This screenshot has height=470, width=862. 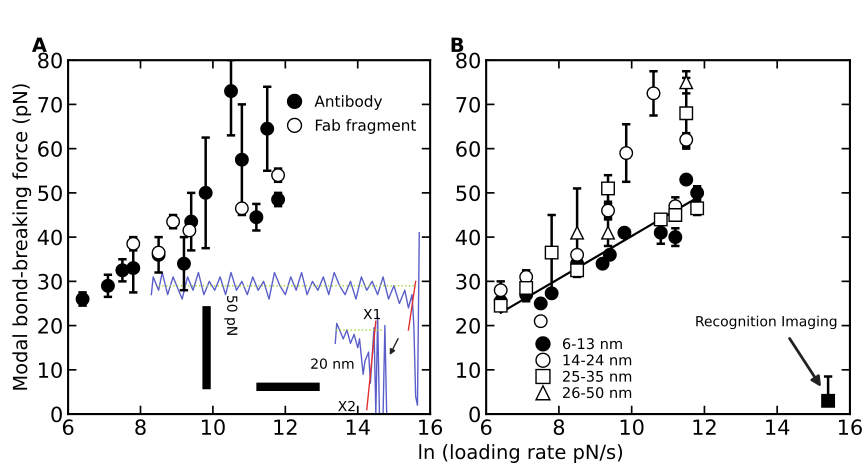 What do you see at coordinates (39, 45) in the screenshot?
I see `chart-title: A` at bounding box center [39, 45].